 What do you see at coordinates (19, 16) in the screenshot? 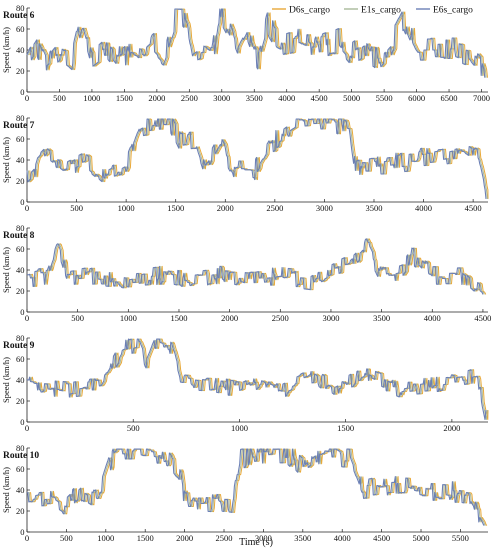
I see `panel-title: Route 6` at bounding box center [19, 16].